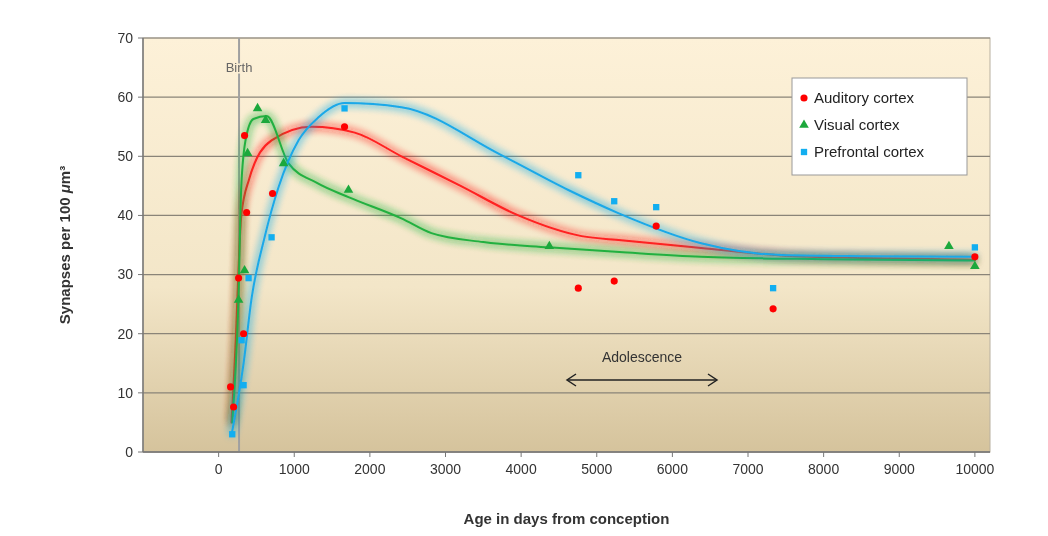  I want to click on x-tick-label: 6000, so click(672, 469).